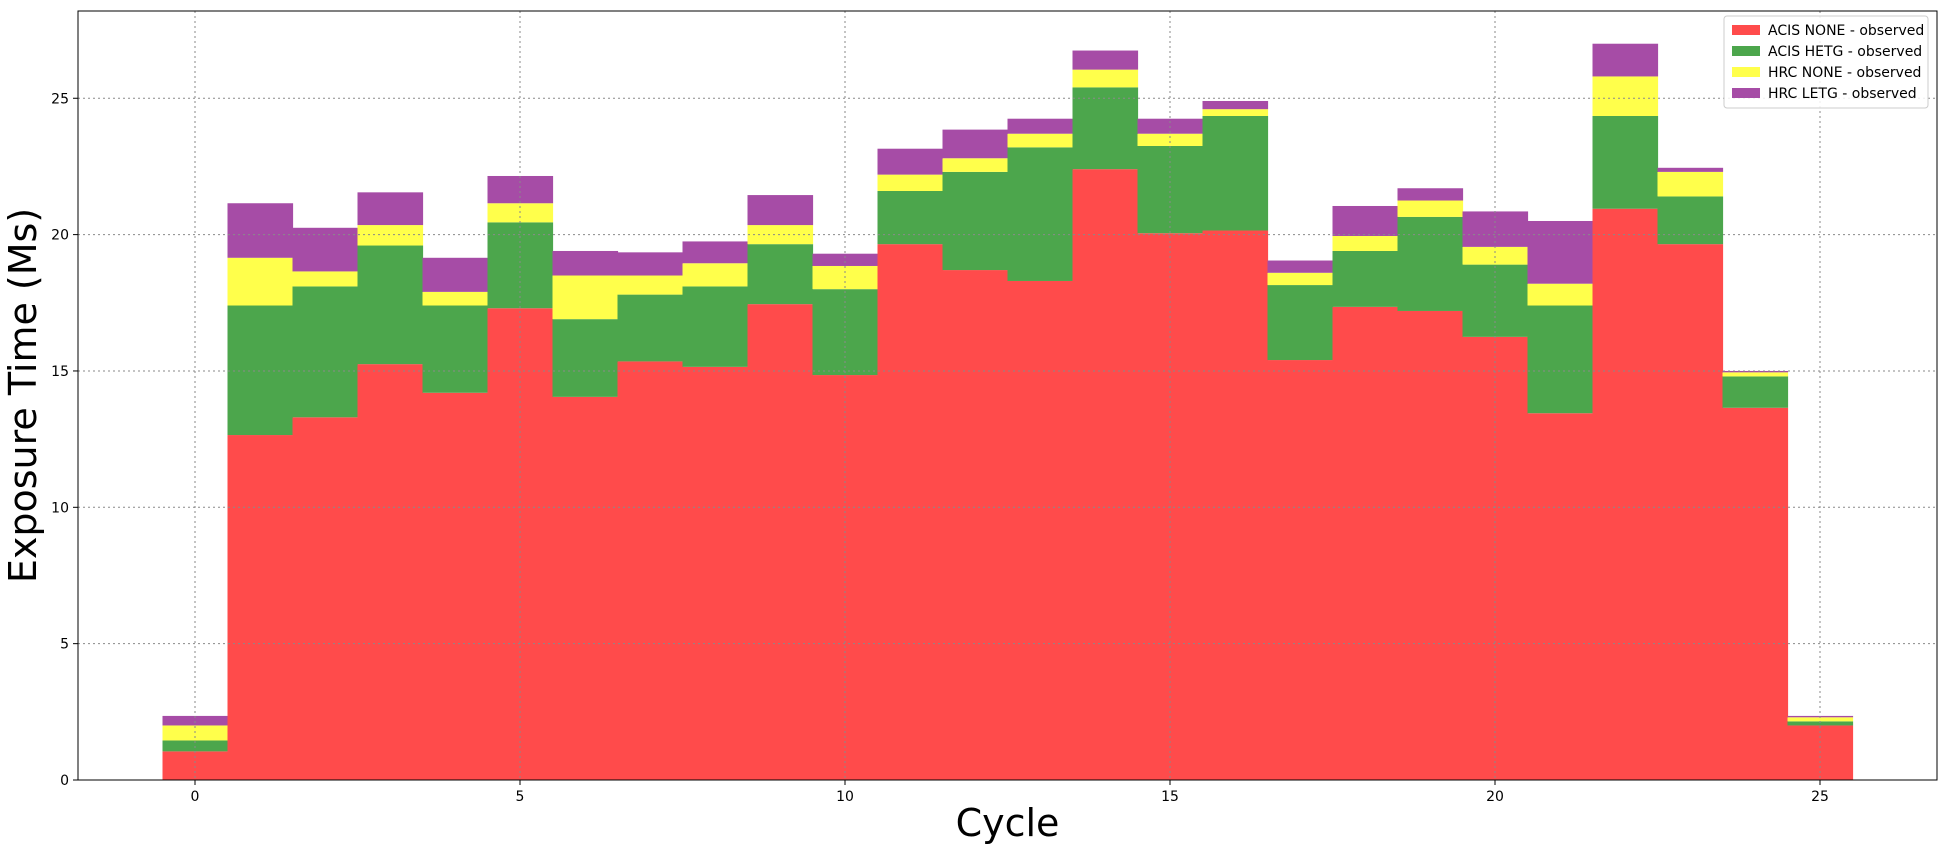 This screenshot has height=853, width=1947. I want to click on bar-segment-s0-c22, so click(1625, 494).